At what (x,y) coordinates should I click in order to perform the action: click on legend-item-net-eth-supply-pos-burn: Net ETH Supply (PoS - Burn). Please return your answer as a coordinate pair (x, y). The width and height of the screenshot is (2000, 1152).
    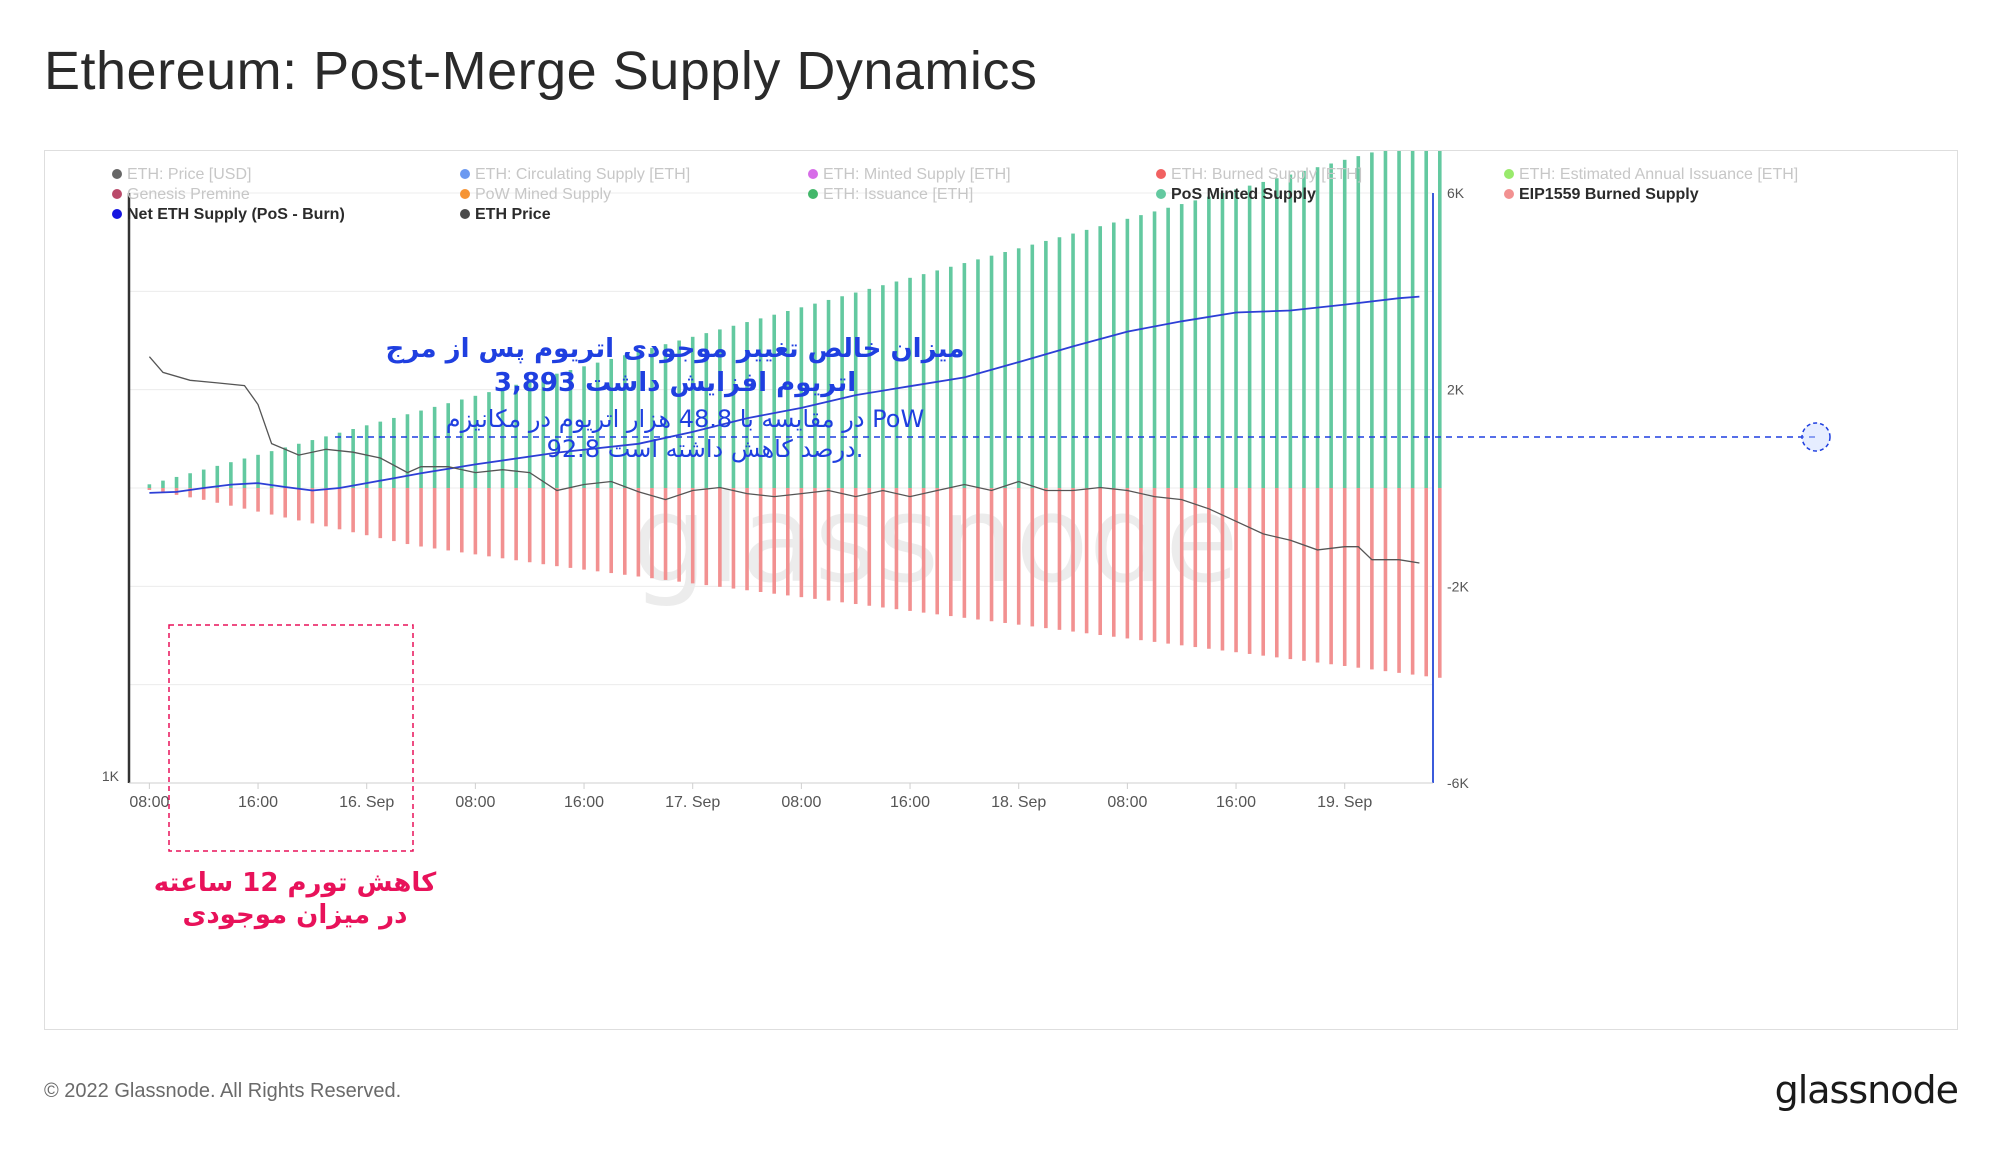
    Looking at the image, I should click on (228, 214).